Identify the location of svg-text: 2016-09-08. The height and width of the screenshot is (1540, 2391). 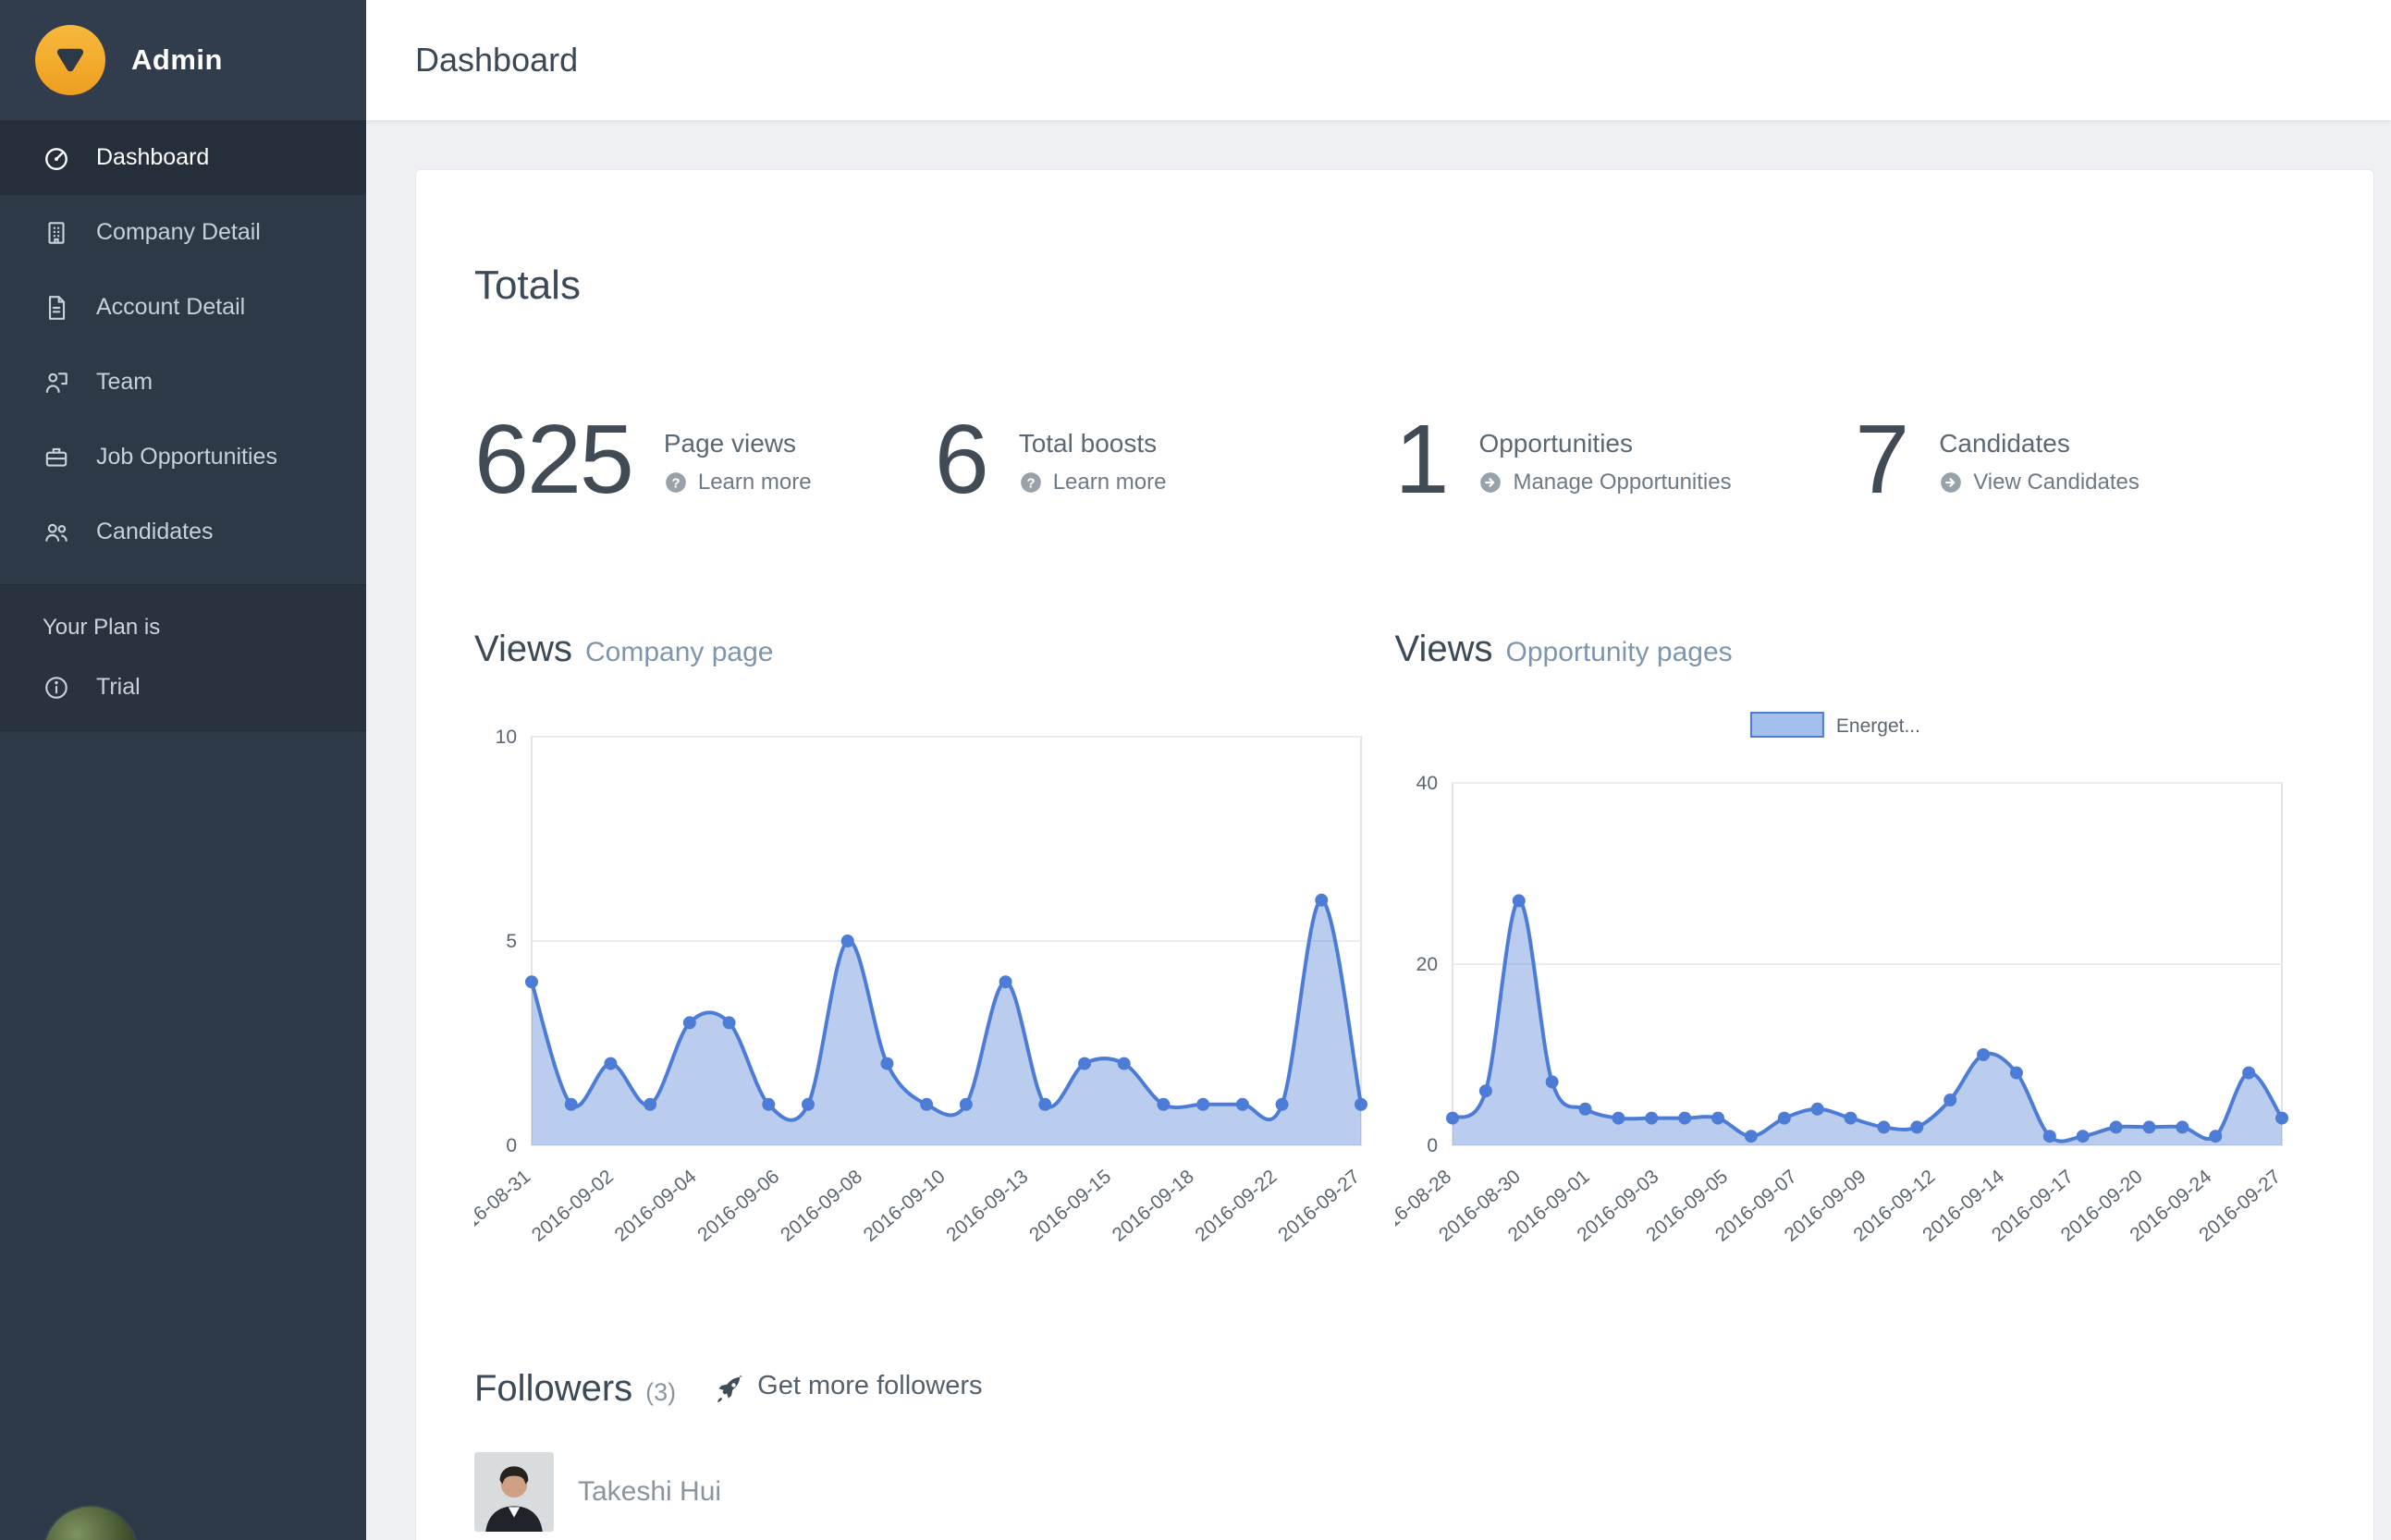
(821, 1206).